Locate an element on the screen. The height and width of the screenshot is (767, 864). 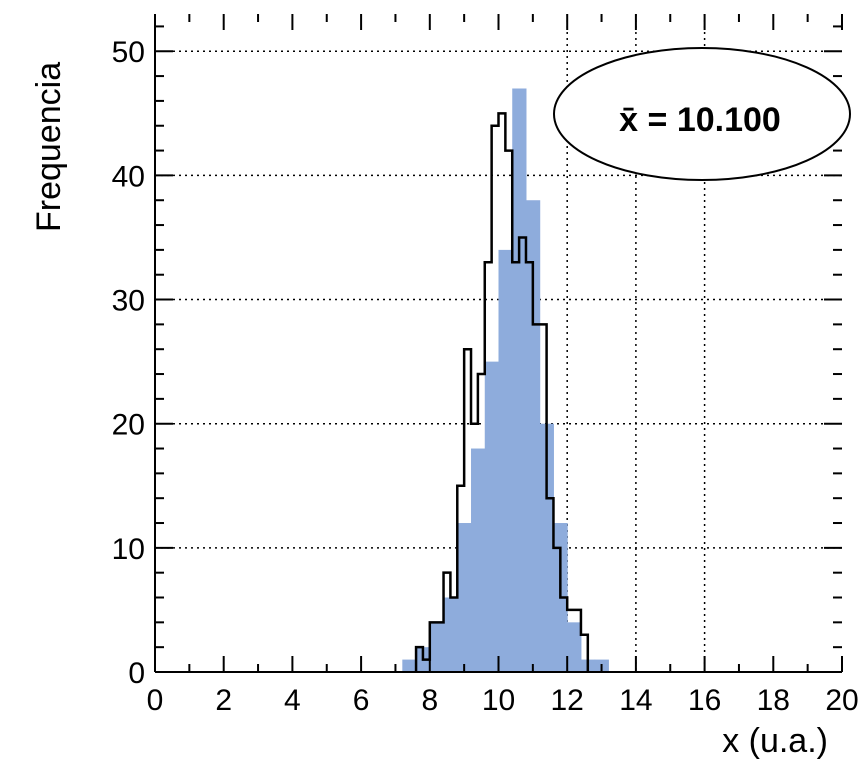
y-tick-label-20: 20 is located at coordinates (128, 425).